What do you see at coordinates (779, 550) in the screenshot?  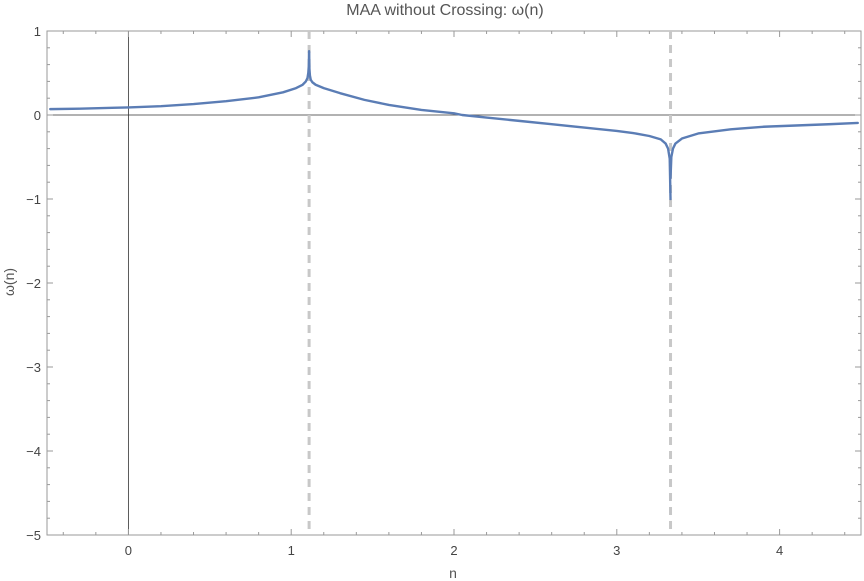 I see `x-tick-label: 4` at bounding box center [779, 550].